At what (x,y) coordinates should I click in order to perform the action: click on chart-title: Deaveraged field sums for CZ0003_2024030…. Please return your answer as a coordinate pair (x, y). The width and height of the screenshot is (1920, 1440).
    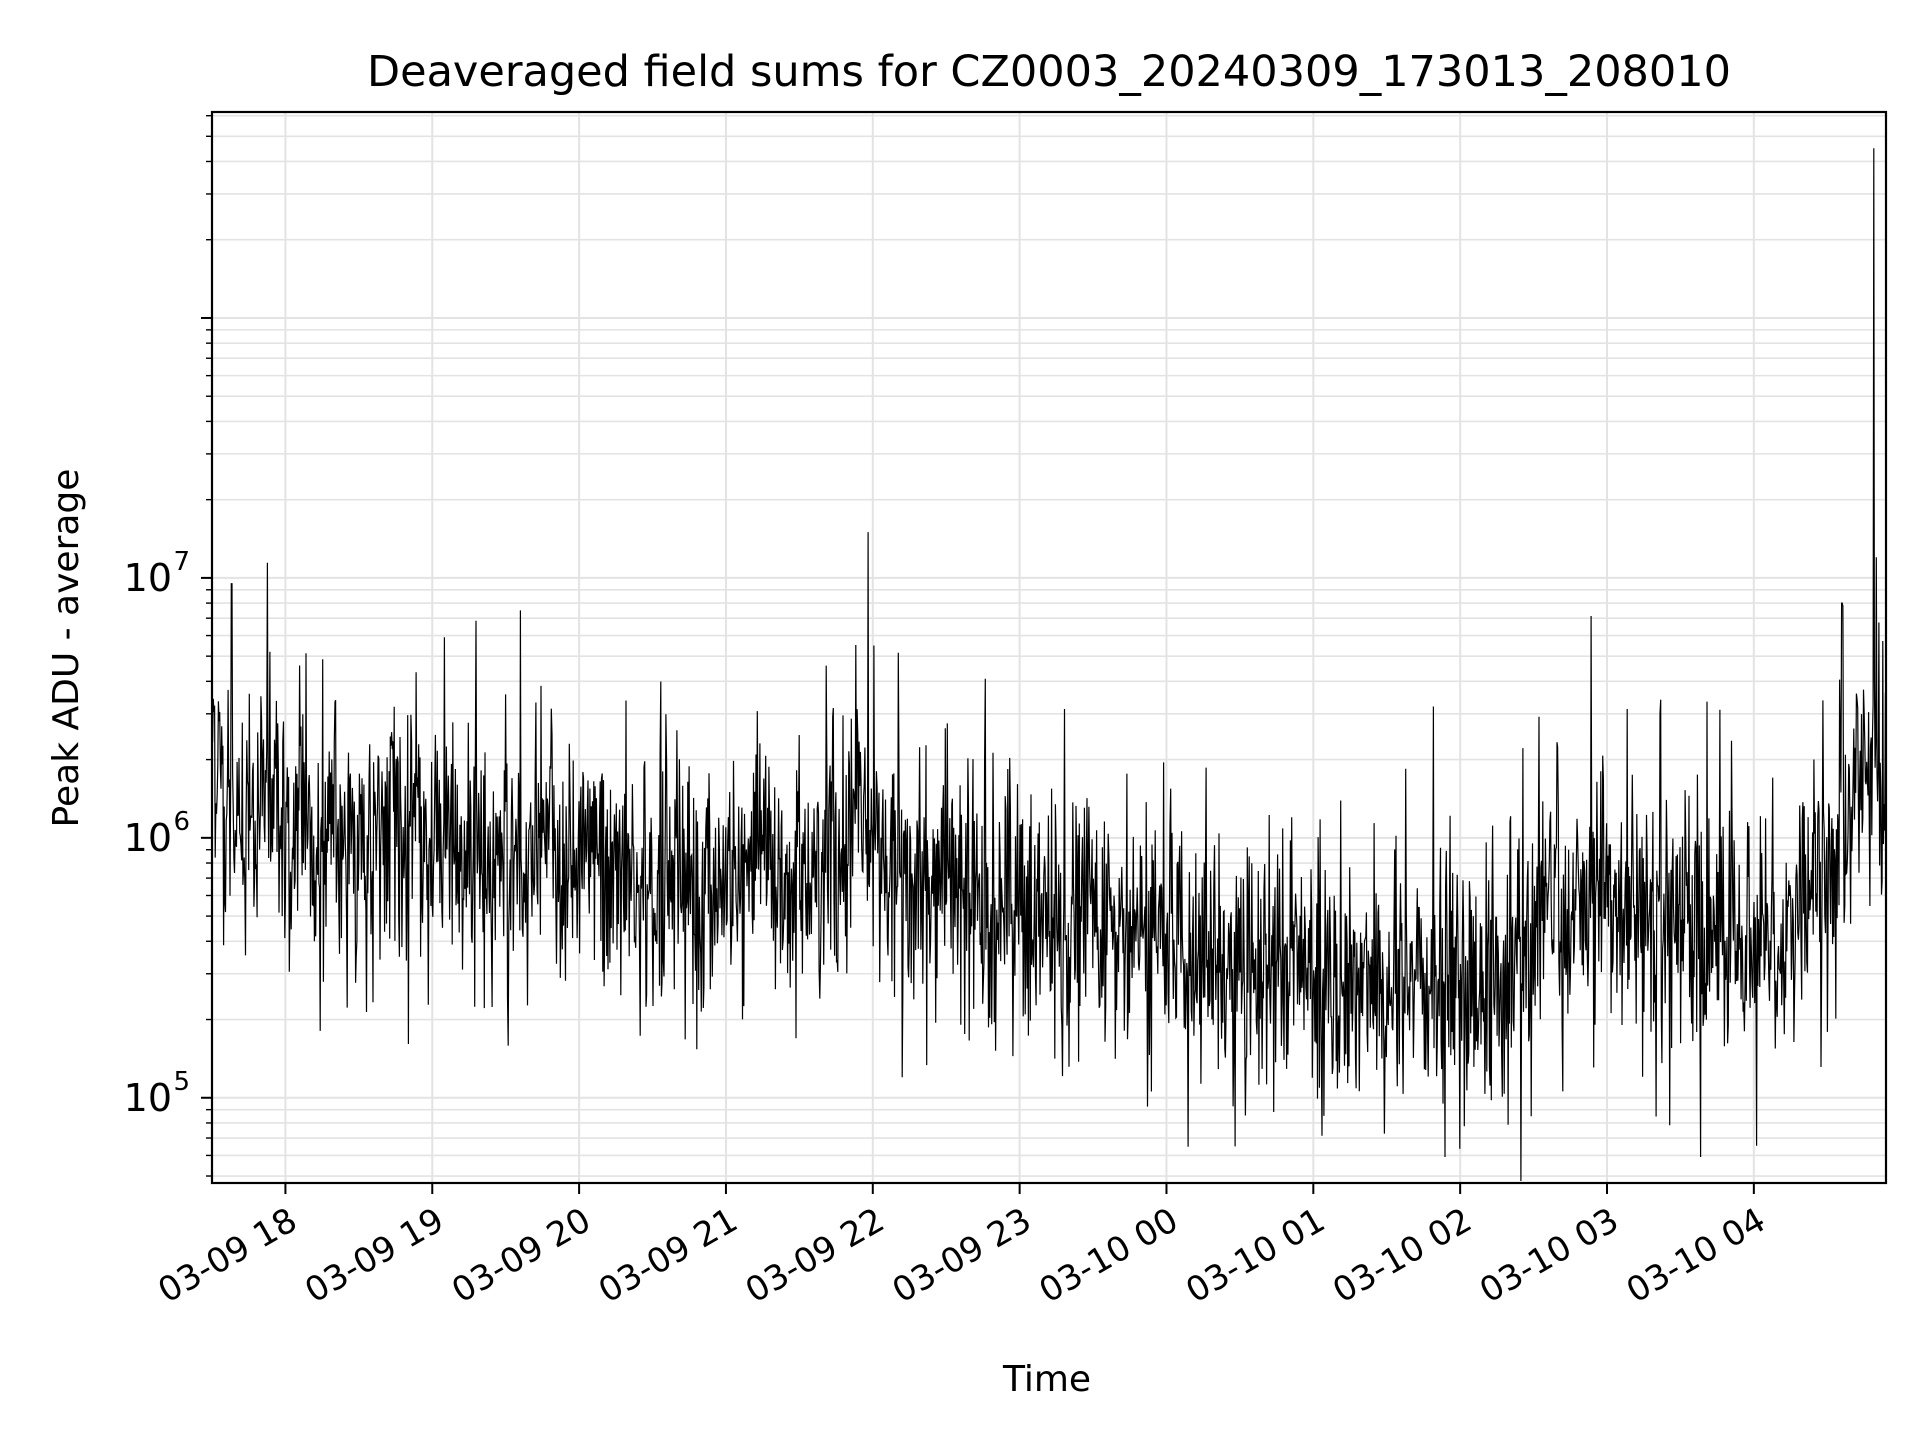
    Looking at the image, I should click on (1049, 72).